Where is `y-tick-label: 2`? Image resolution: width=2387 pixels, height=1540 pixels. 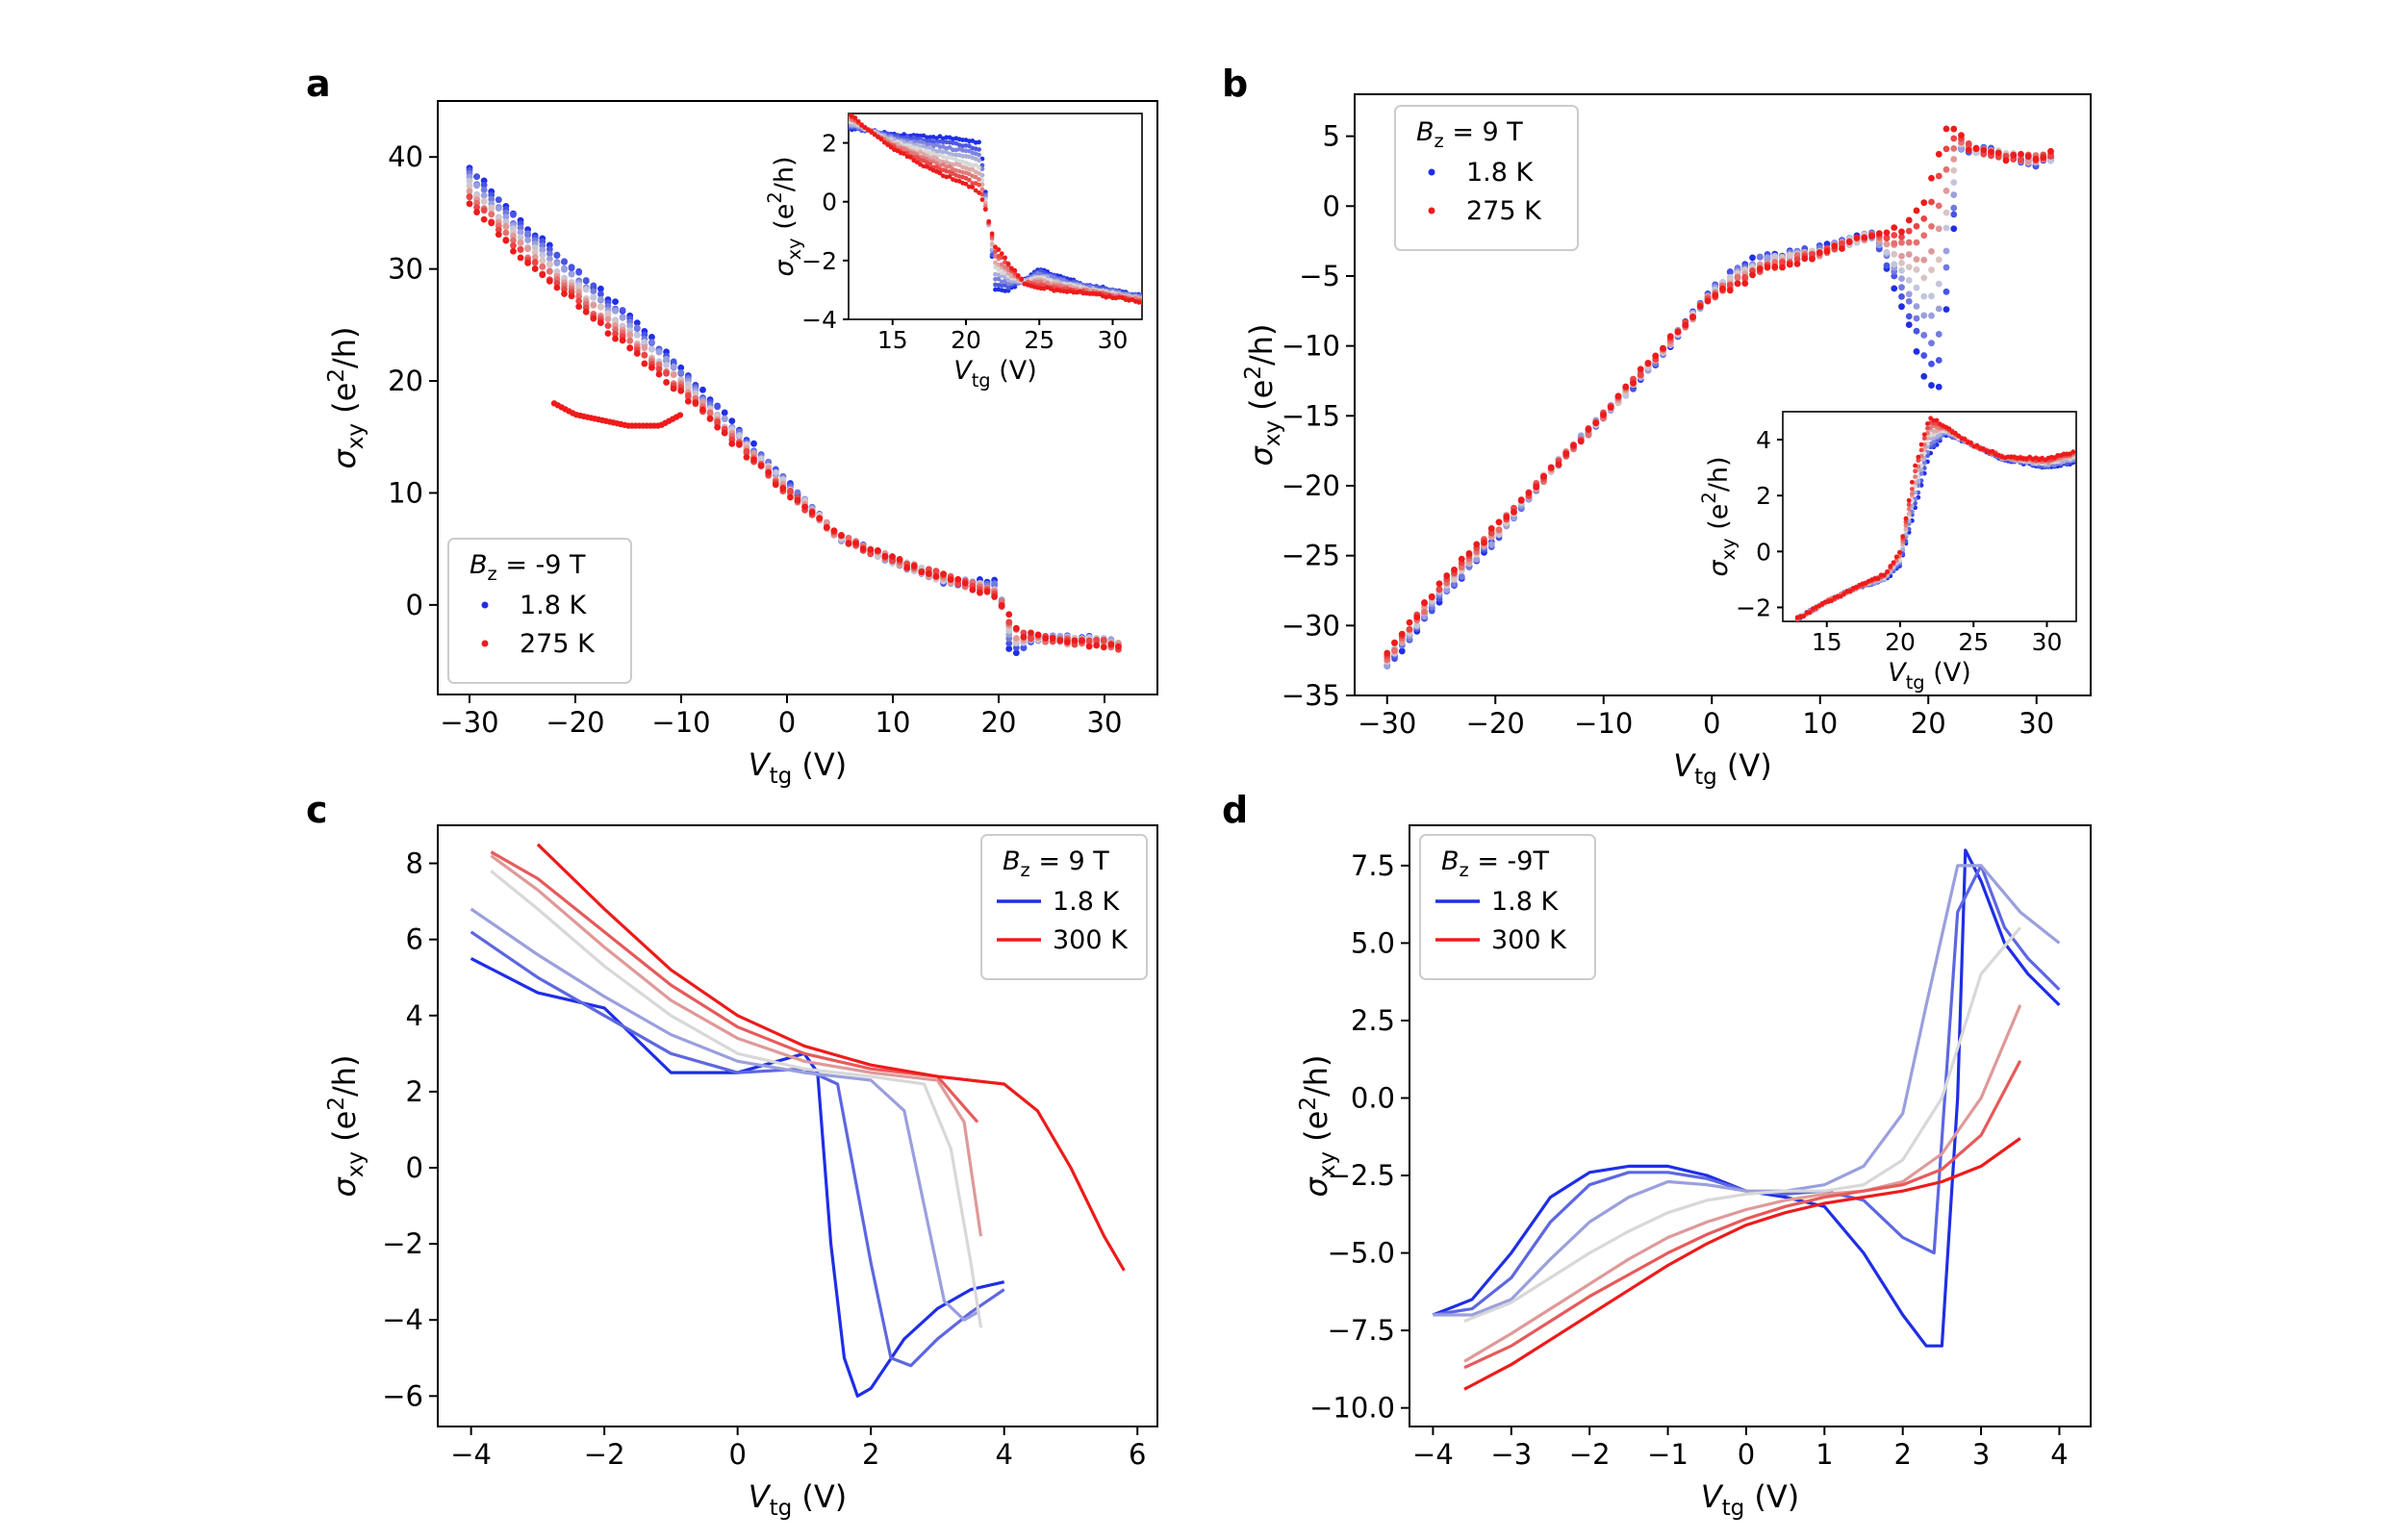
y-tick-label: 2 is located at coordinates (830, 144).